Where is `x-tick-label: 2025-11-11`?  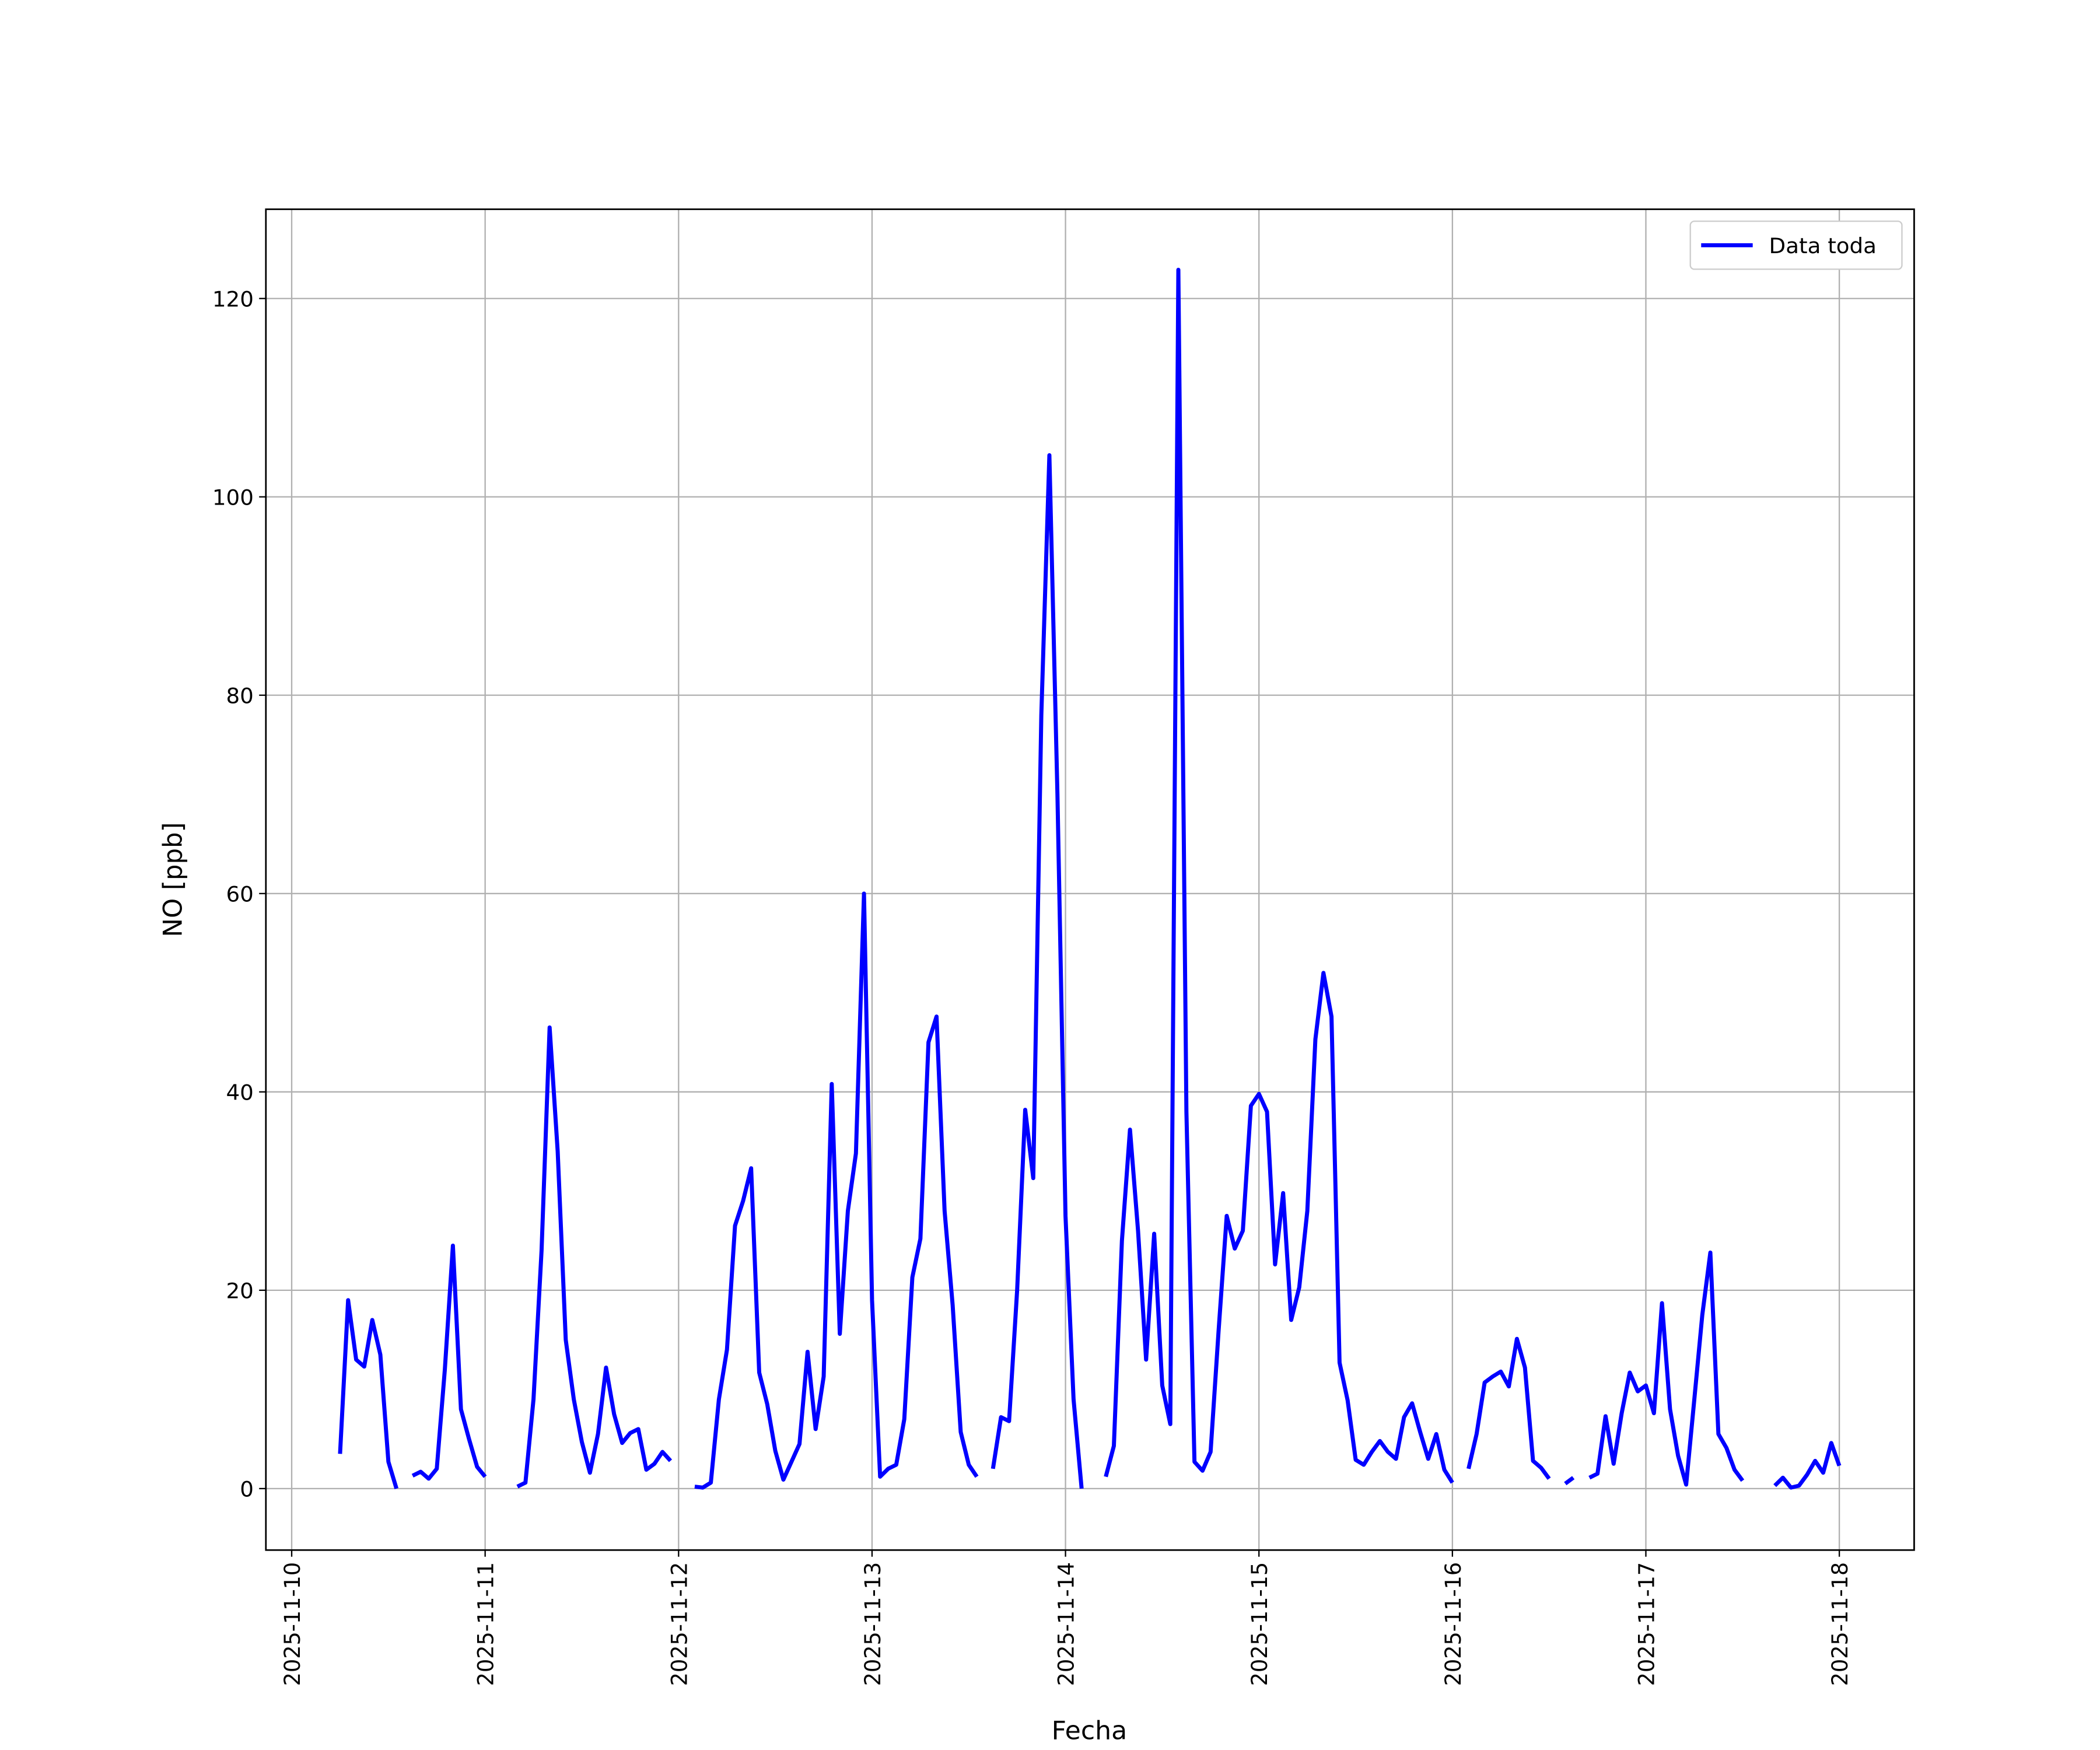
x-tick-label: 2025-11-11 is located at coordinates (485, 1624).